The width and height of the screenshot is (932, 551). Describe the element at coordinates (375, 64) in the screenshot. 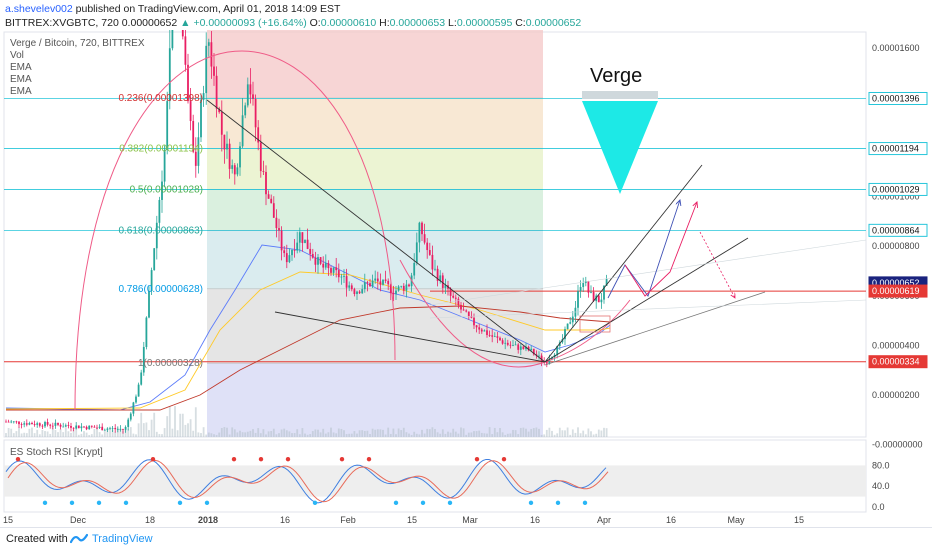

I see `fib-zone` at that location.